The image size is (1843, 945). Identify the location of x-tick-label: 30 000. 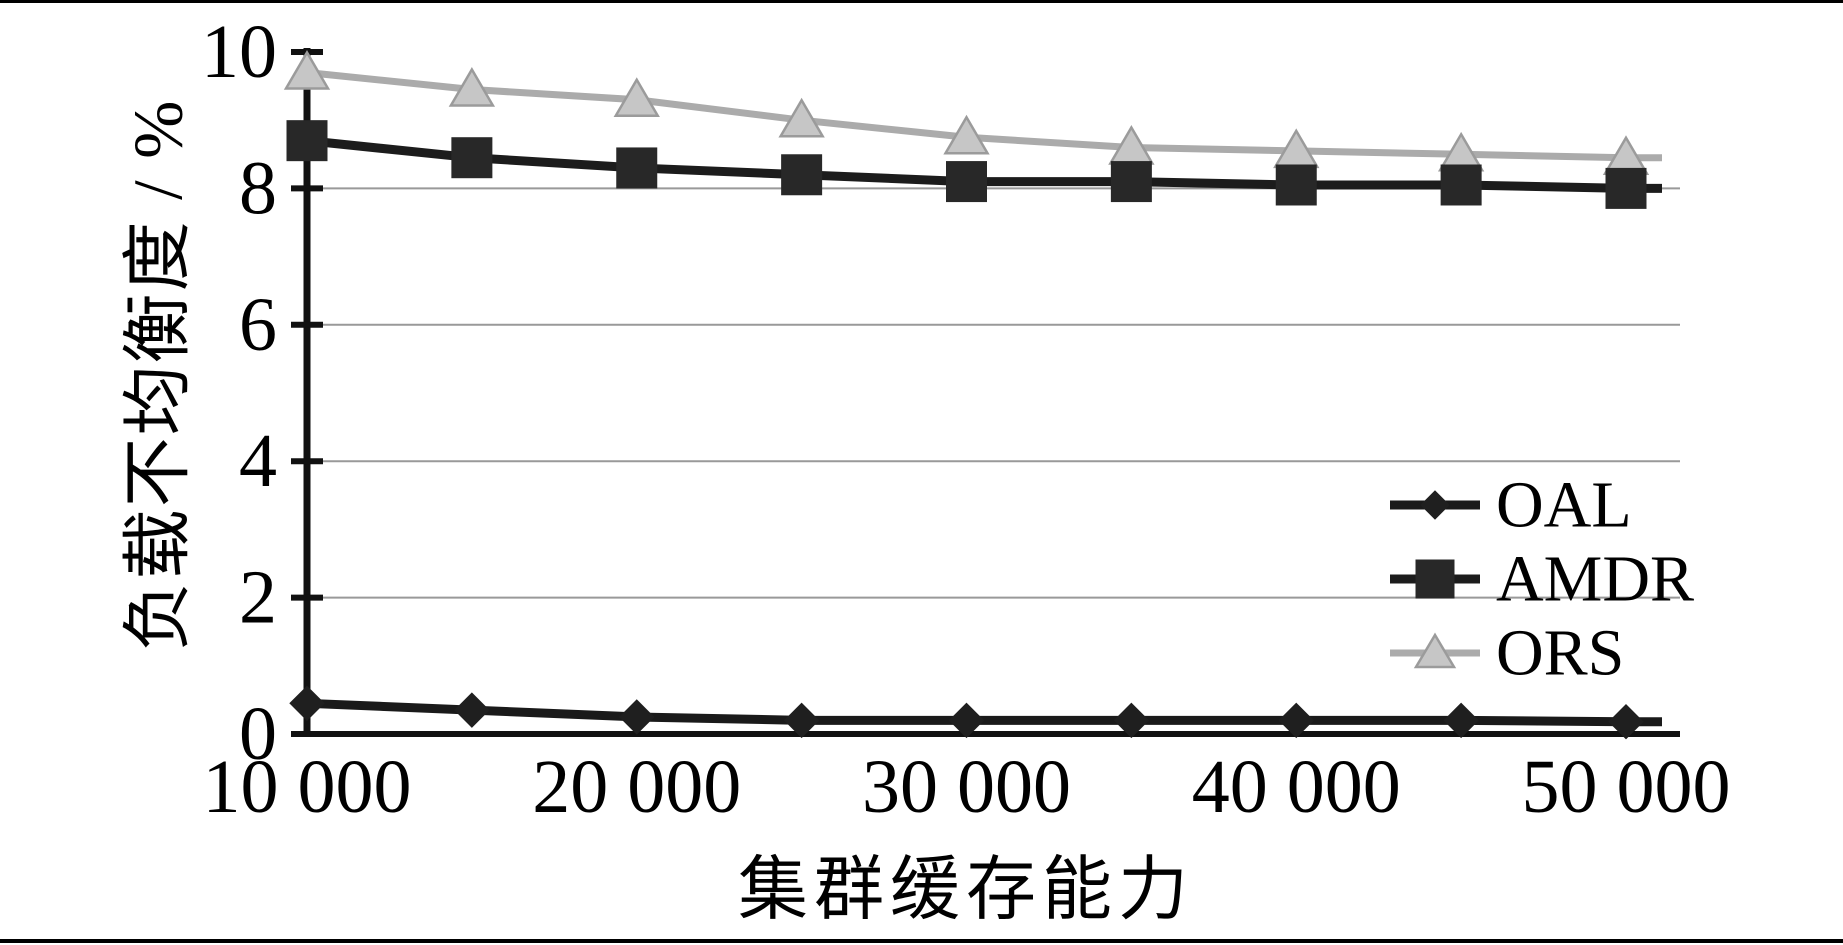
(966, 787).